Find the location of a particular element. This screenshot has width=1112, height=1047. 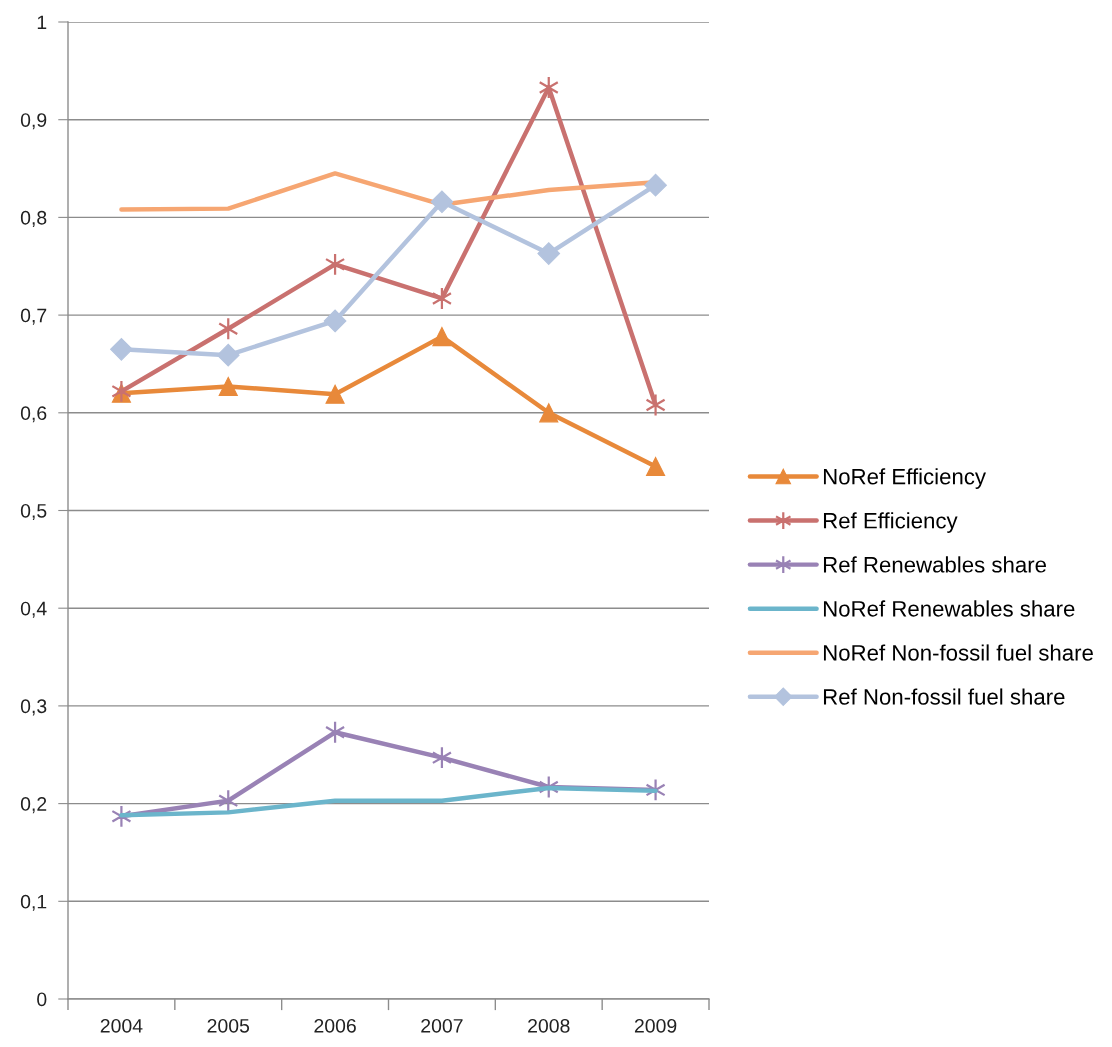

y-tick-label: 0,5 is located at coordinates (33, 512).